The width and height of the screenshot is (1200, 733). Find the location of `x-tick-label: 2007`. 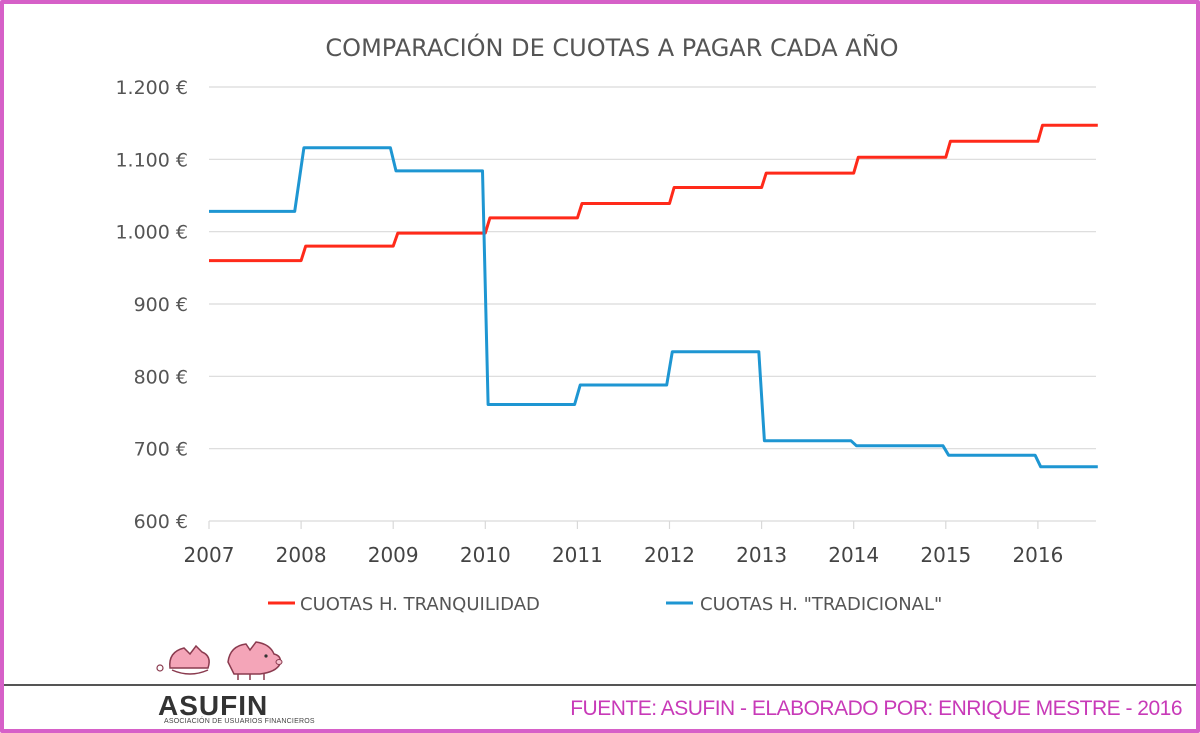

x-tick-label: 2007 is located at coordinates (209, 555).